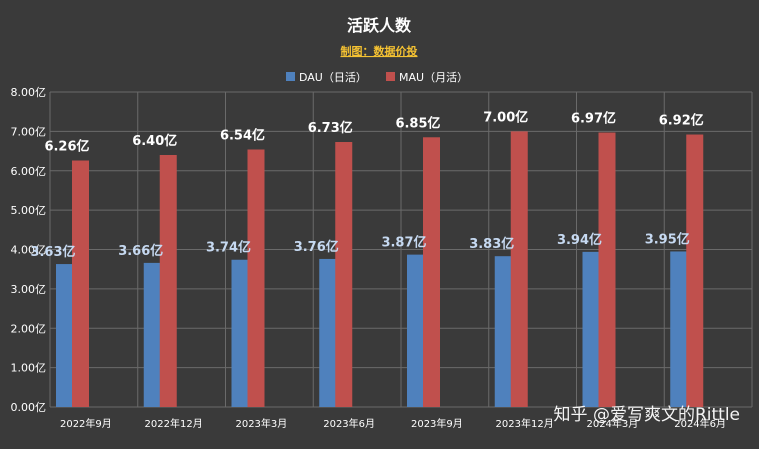 The image size is (759, 449). What do you see at coordinates (174, 423) in the screenshot?
I see `x-tick-label: 2022年12月` at bounding box center [174, 423].